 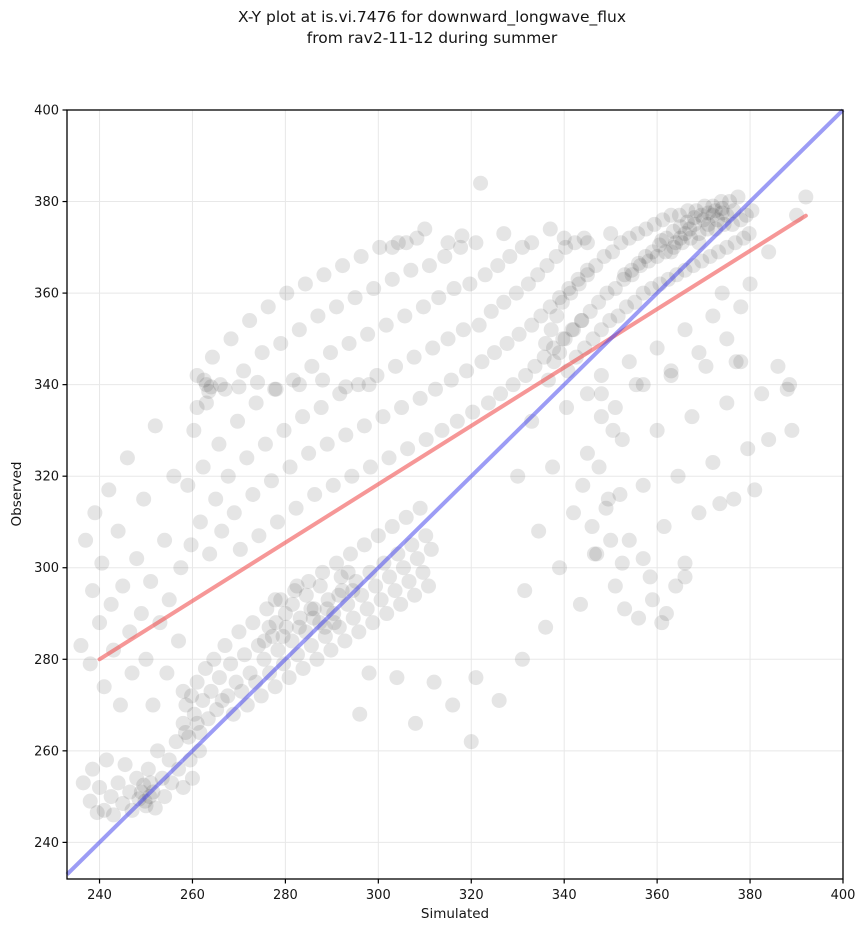 I want to click on y-tick-label: 300, so click(x=46, y=568).